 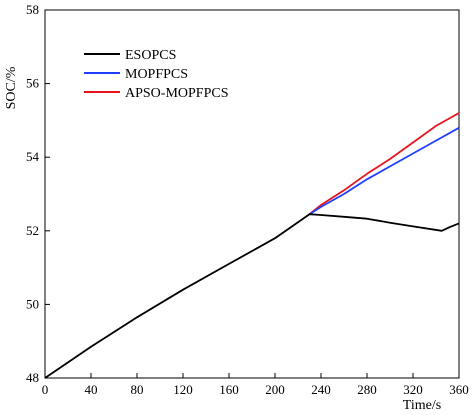 What do you see at coordinates (275, 389) in the screenshot?
I see `x-tick-label: 200` at bounding box center [275, 389].